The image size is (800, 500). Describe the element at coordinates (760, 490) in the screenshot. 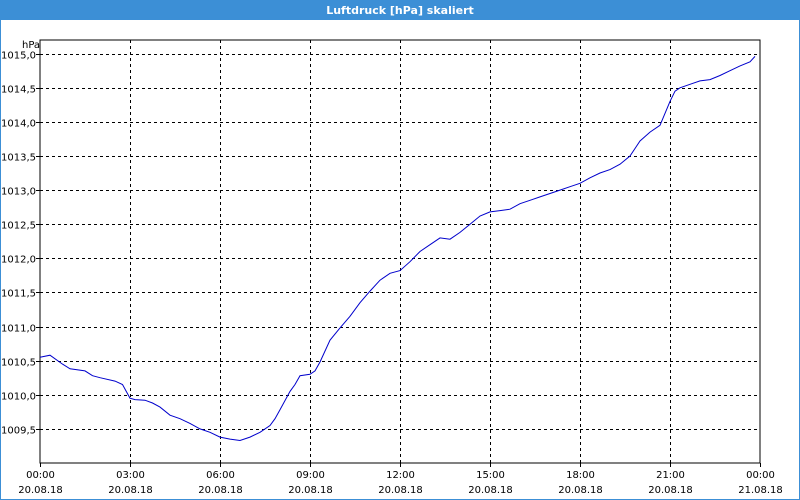

I see `x-tick-date-label: 21.08.18` at that location.